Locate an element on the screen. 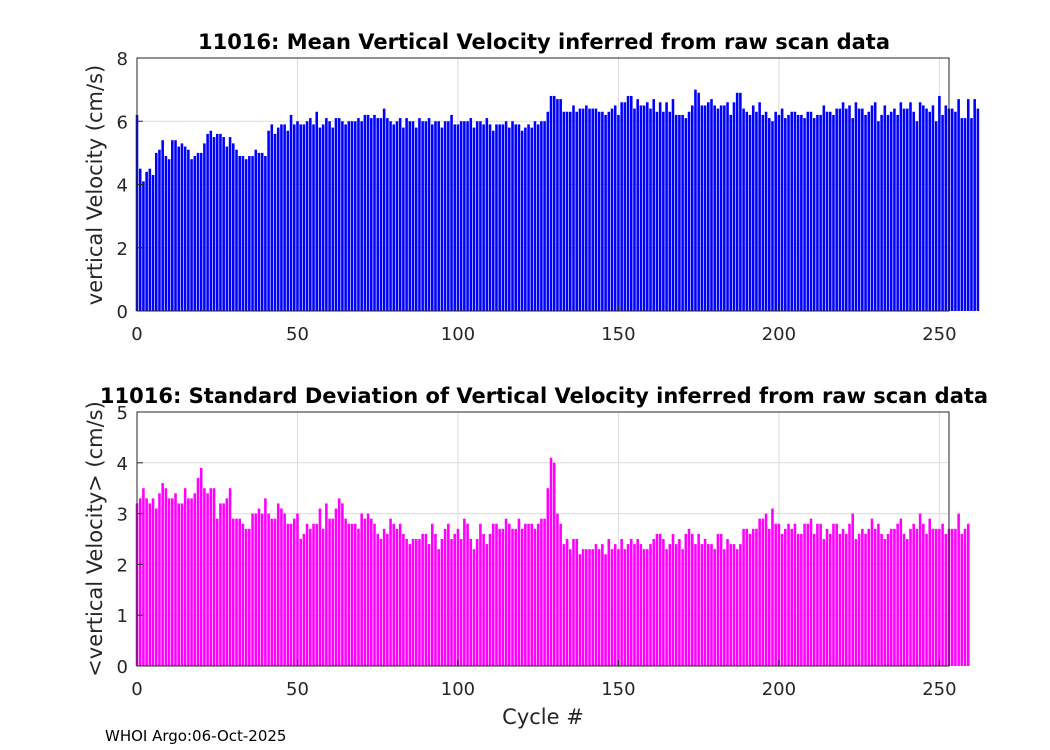  y-tick-label: 6 is located at coordinates (122, 122).